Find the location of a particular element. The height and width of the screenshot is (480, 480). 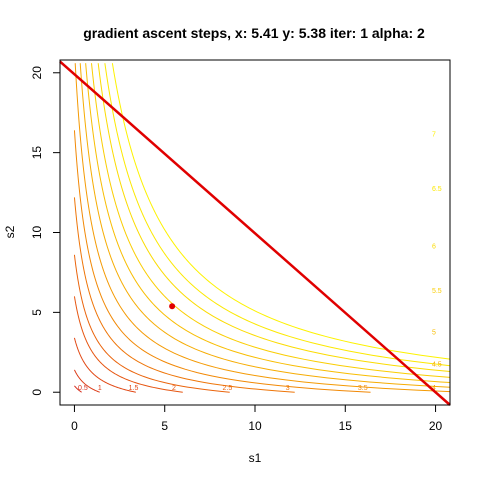

x-axis: 0 5 10 15 20 is located at coordinates (257, 418).